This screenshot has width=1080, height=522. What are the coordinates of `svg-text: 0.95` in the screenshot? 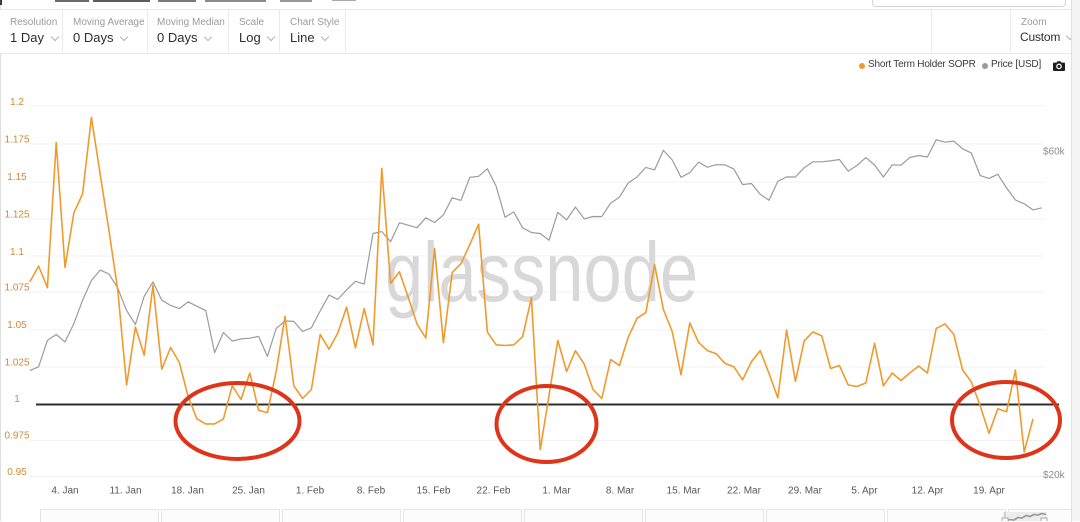 It's located at (17, 472).